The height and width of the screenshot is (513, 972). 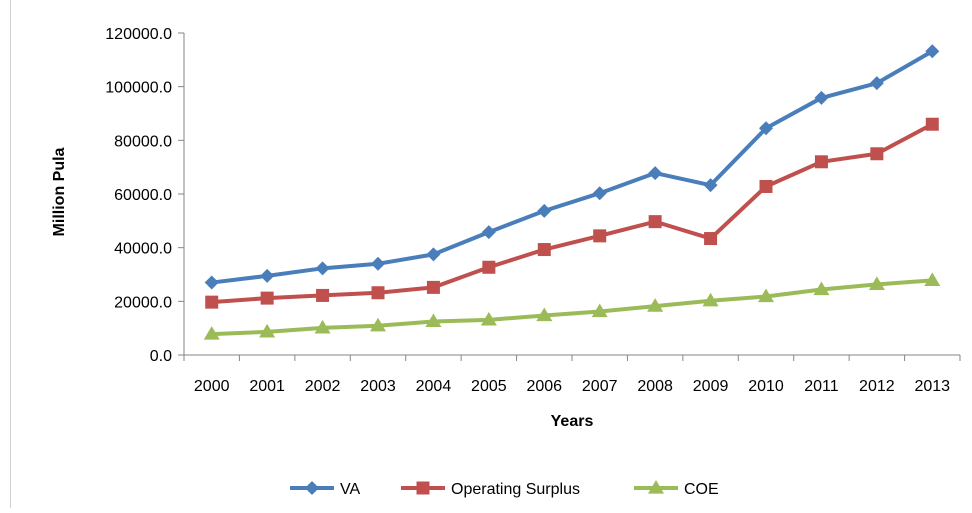 What do you see at coordinates (161, 356) in the screenshot?
I see `y-tick-label: 0.0` at bounding box center [161, 356].